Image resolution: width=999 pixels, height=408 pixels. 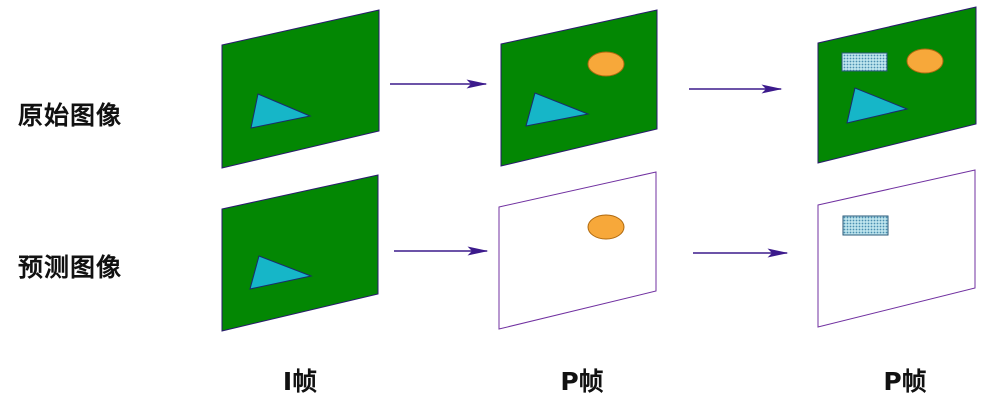 I want to click on column-label-p-frame-2: P帧, so click(x=905, y=381).